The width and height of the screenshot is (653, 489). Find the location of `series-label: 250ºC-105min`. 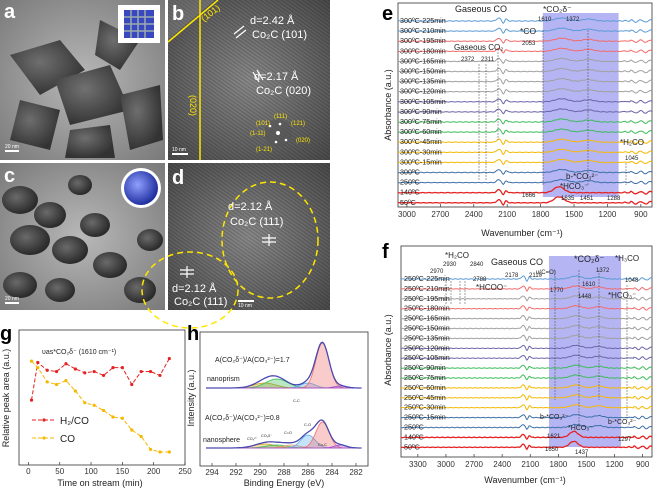

series-label: 250ºC-105min is located at coordinates (427, 357).